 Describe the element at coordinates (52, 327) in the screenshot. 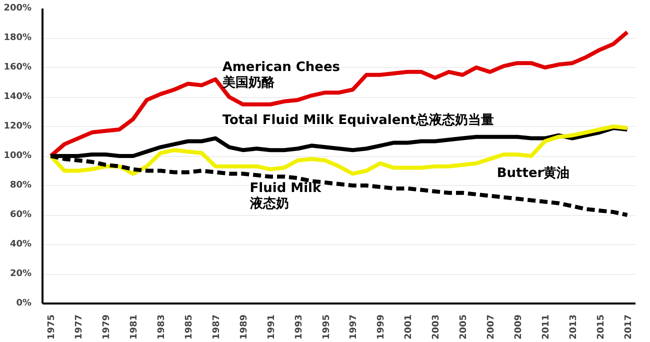

I see `x-tick-label: 1975` at that location.